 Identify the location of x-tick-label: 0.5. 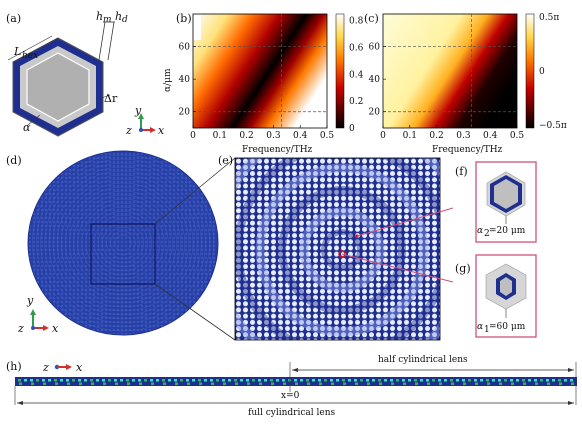
(517, 136).